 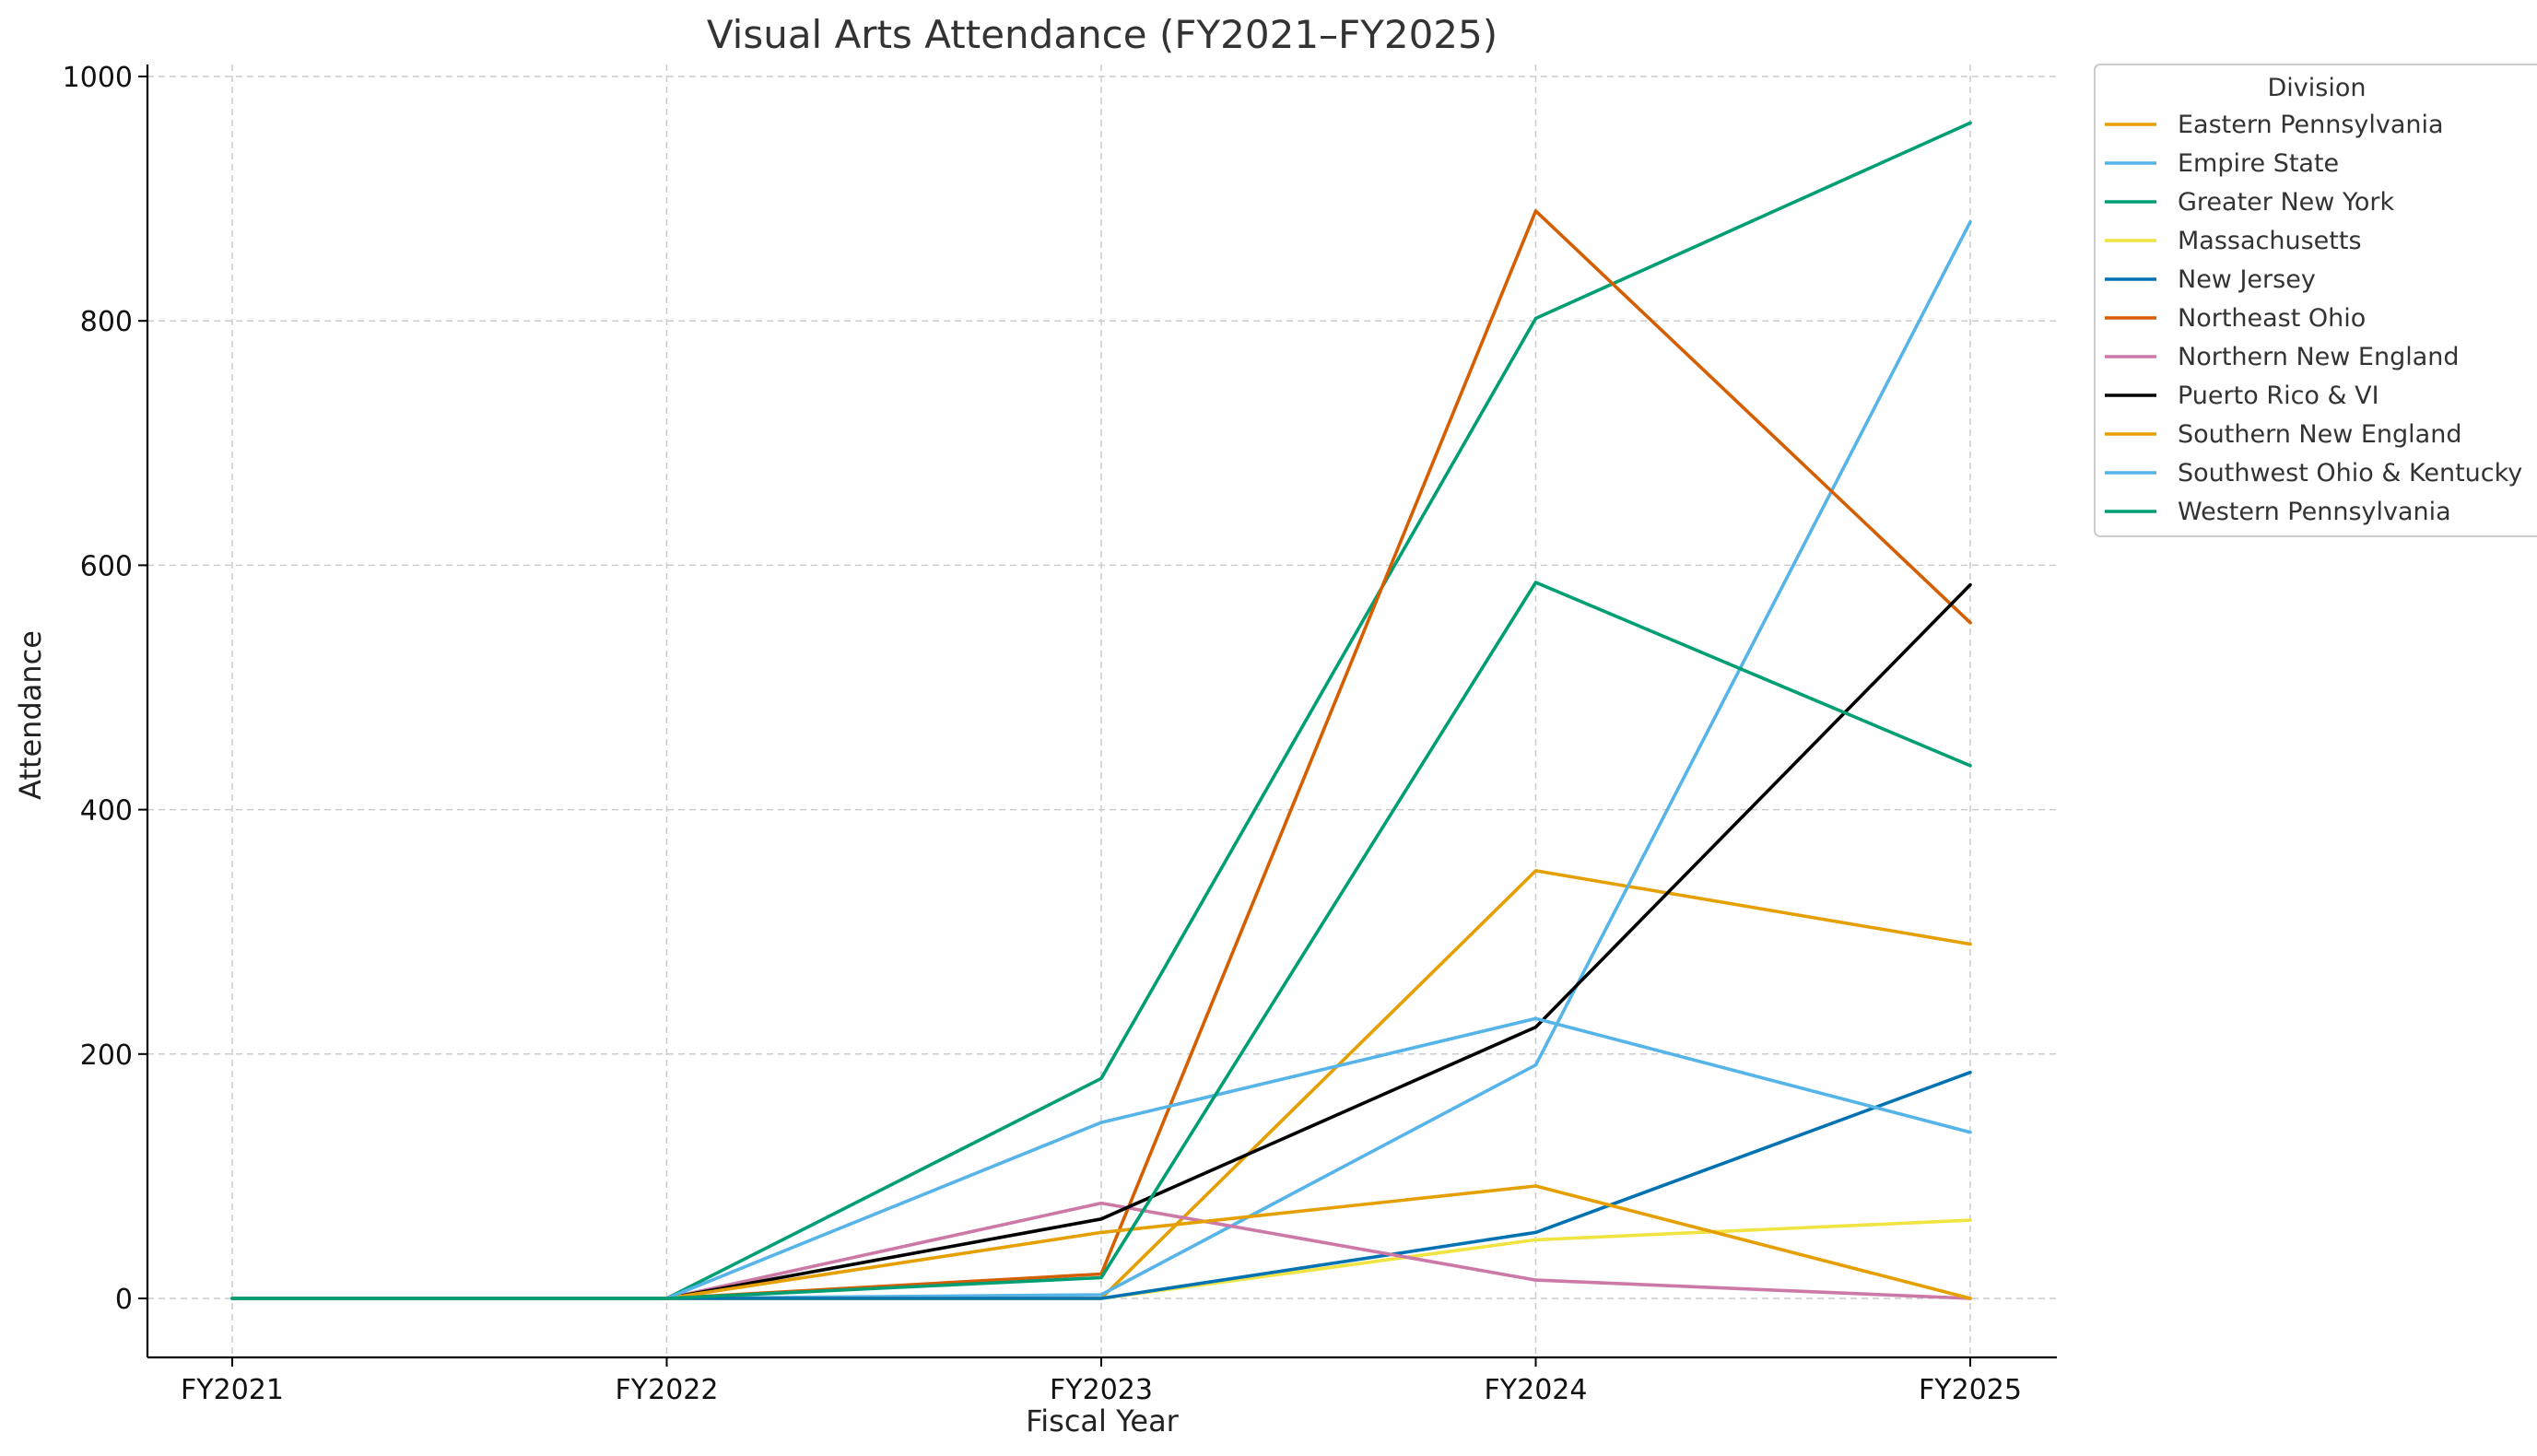 I want to click on legend-label-northeast-ohio: Northeast Ohio, so click(x=2272, y=318).